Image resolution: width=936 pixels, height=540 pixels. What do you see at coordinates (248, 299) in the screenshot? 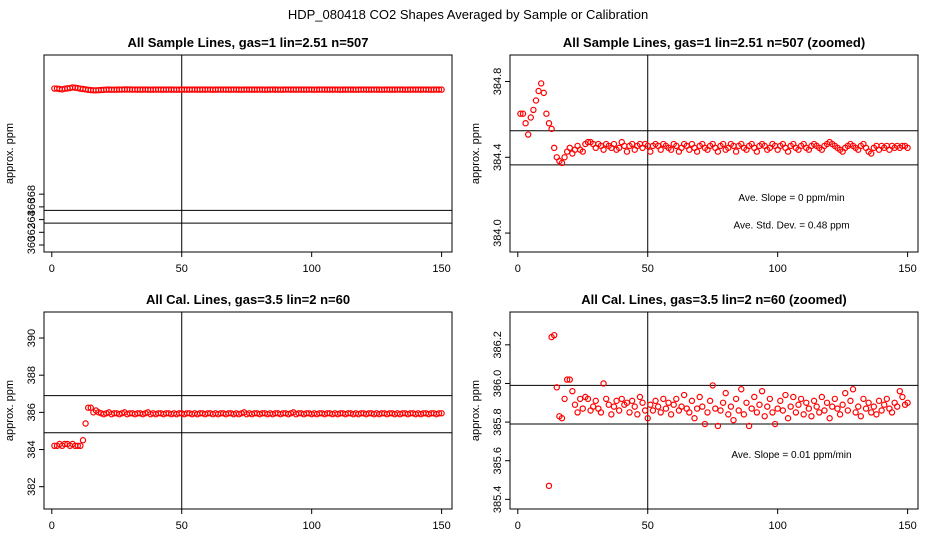
I see `panel-title: All Cal. Lines, gas=3.5 lin=2 n=60` at bounding box center [248, 299].